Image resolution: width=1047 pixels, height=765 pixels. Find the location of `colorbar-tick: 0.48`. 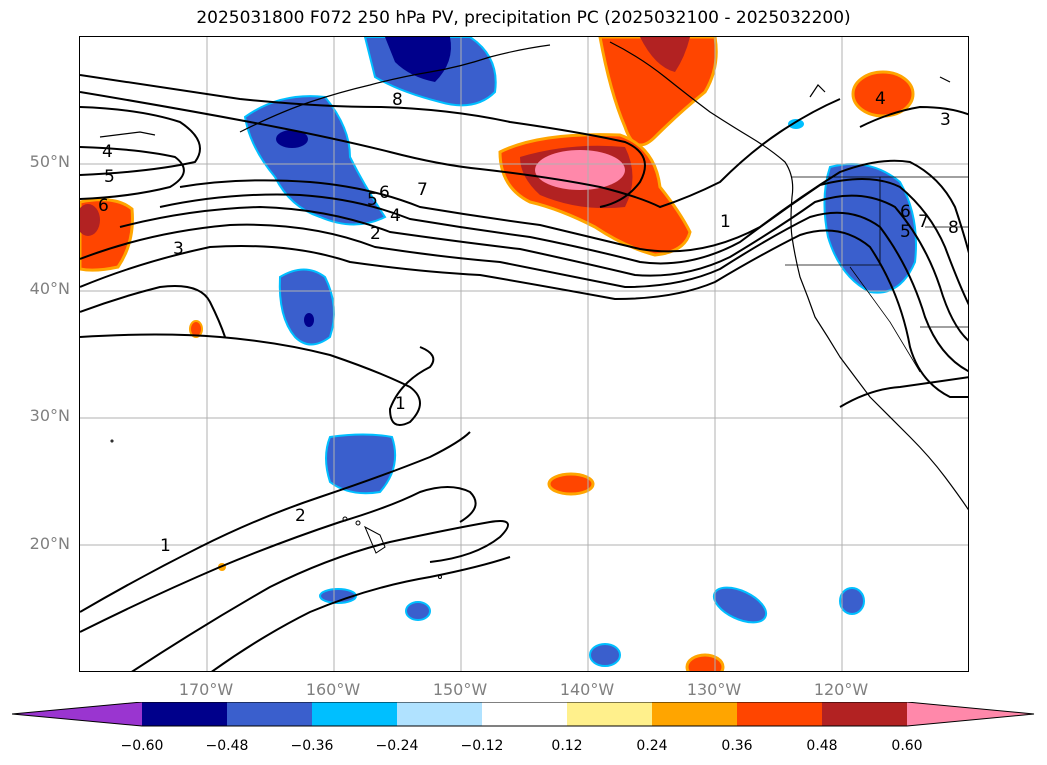

colorbar-tick: 0.48 is located at coordinates (822, 746).